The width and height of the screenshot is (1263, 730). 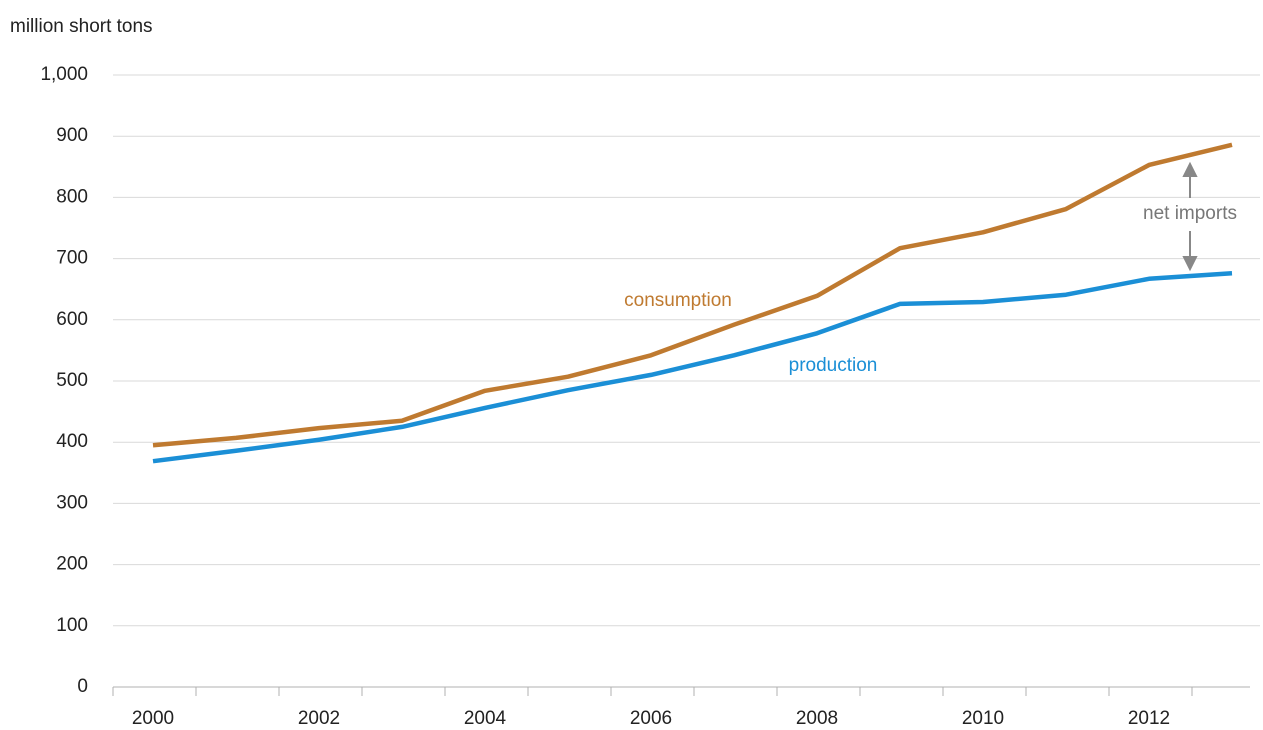 What do you see at coordinates (72, 625) in the screenshot?
I see `y-tick-label: 100` at bounding box center [72, 625].